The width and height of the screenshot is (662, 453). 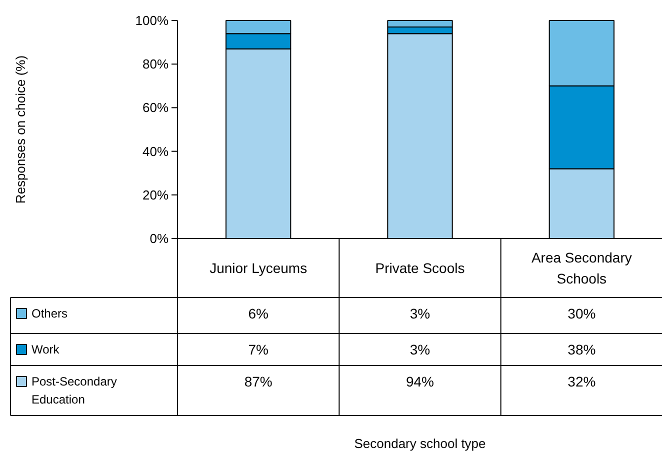 I want to click on data-label: 32%, so click(x=582, y=382).